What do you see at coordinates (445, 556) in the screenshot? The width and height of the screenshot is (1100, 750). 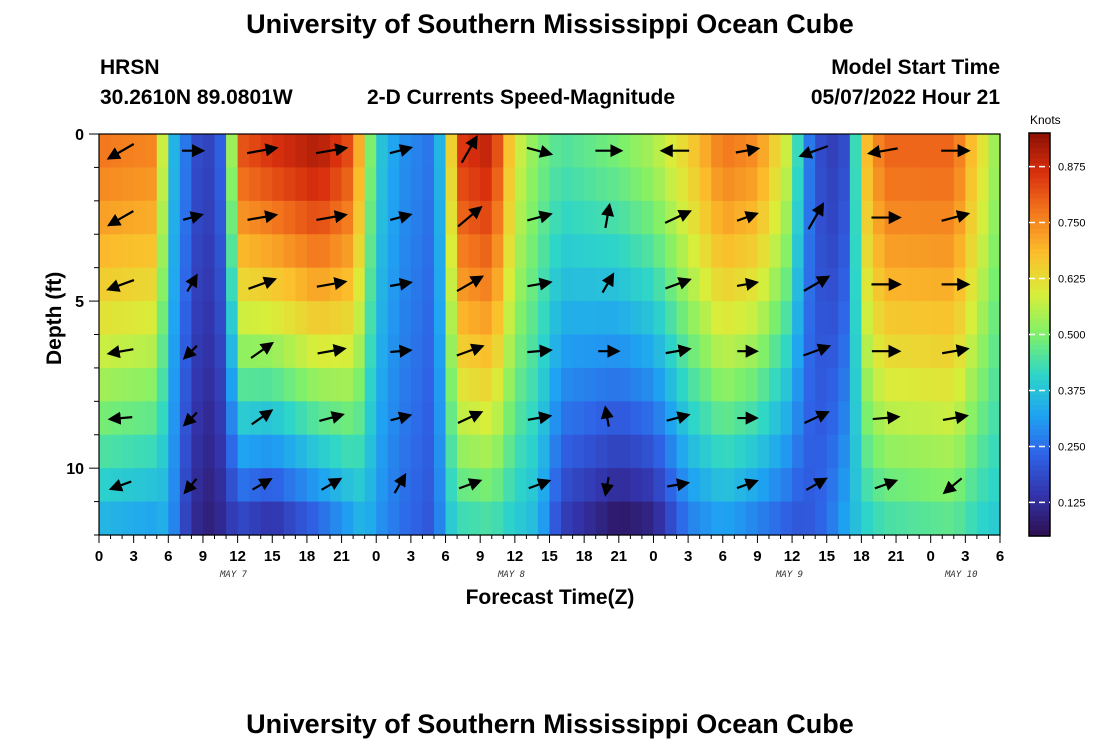 I see `x-tick-label: 6` at bounding box center [445, 556].